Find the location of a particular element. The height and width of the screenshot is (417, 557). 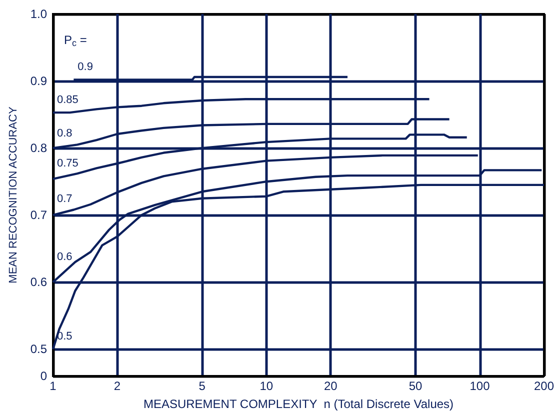

series-label: 0.8 is located at coordinates (64, 134).